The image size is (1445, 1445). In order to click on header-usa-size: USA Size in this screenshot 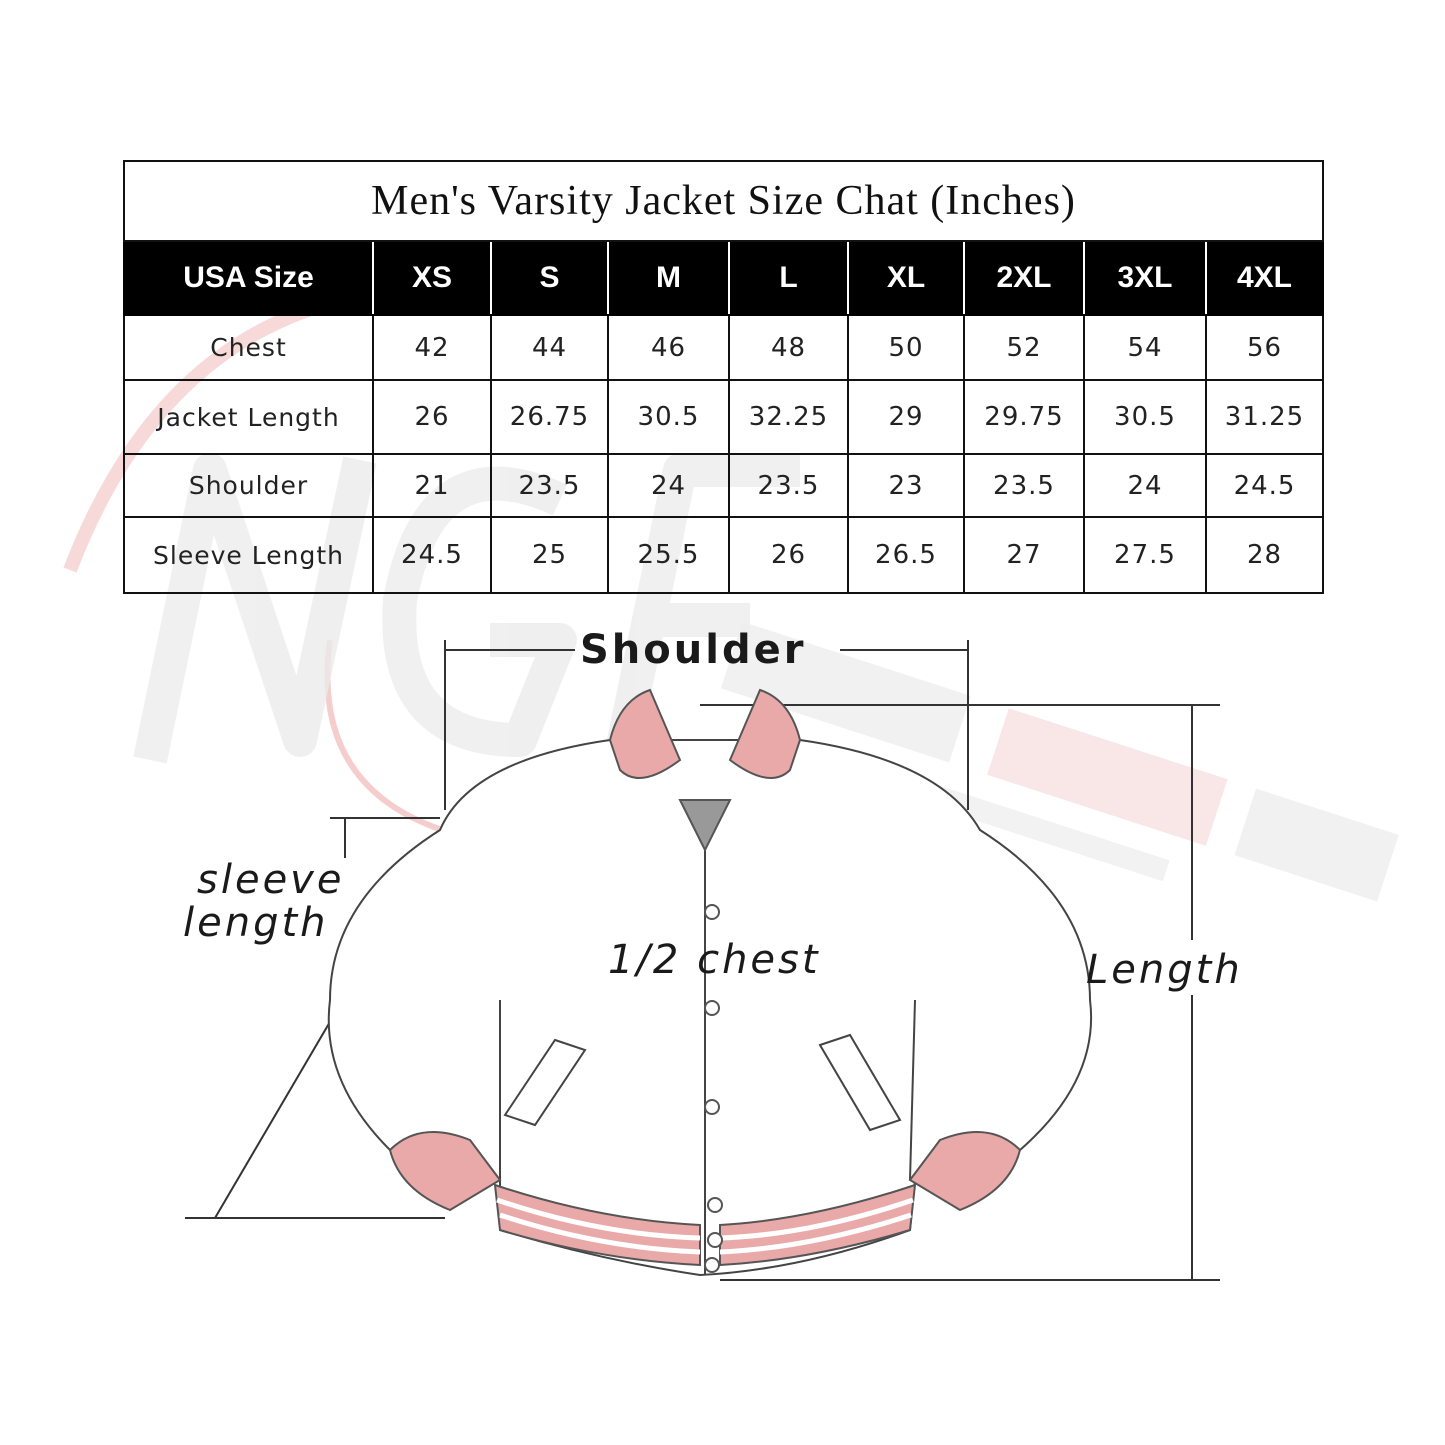, I will do `click(248, 278)`.